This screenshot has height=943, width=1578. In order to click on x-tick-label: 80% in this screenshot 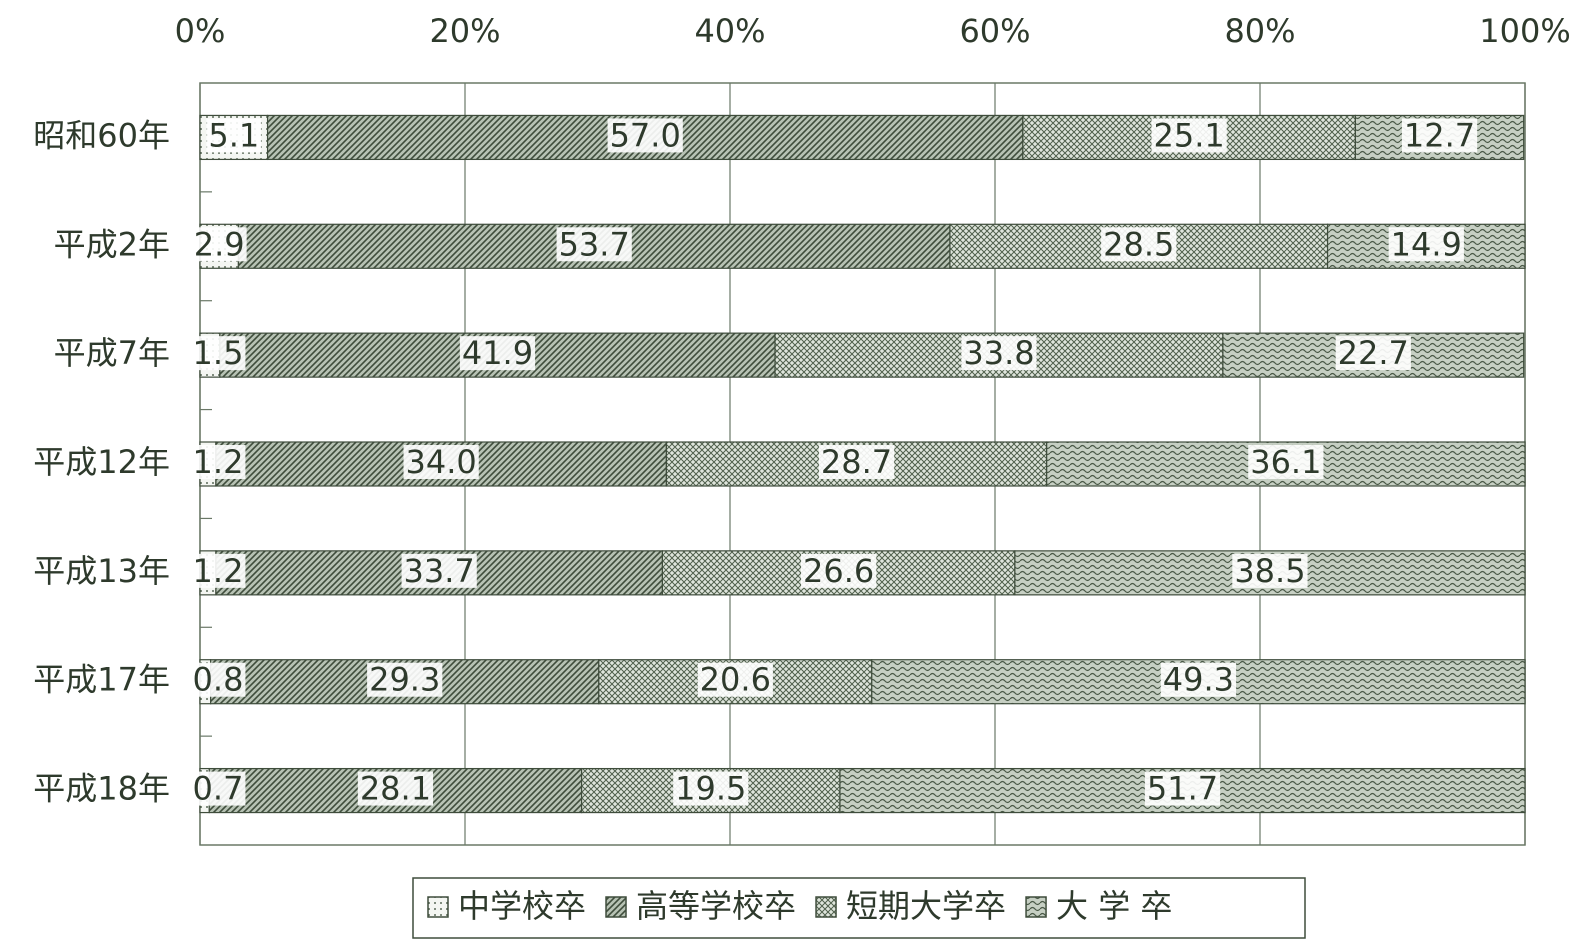, I will do `click(1259, 31)`.